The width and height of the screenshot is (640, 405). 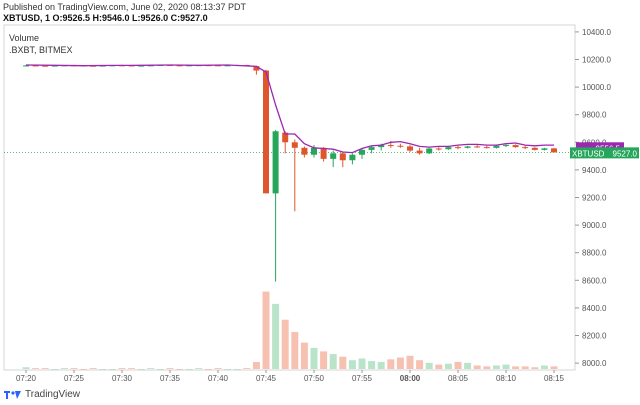 I want to click on y-tick-label: 8800.0, so click(x=594, y=253).